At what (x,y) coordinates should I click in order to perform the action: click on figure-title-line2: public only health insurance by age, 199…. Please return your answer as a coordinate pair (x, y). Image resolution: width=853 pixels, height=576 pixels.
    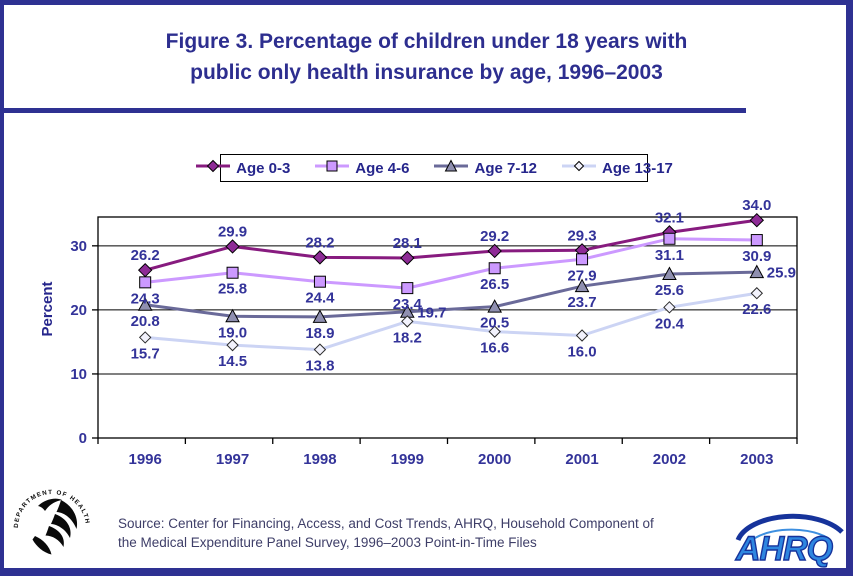
    Looking at the image, I should click on (426, 72).